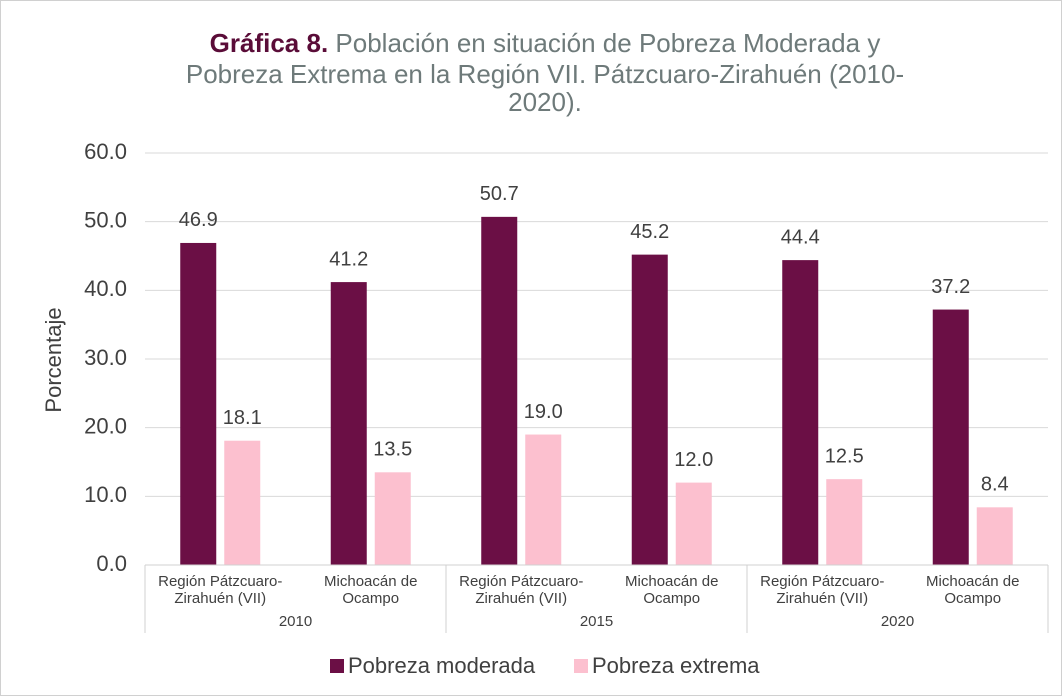 This screenshot has width=1062, height=696. I want to click on title-prefix: Gráfica 8., so click(269, 43).